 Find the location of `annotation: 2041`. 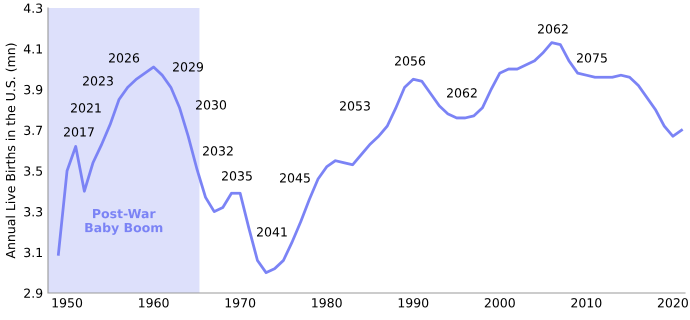

annotation: 2041 is located at coordinates (272, 232).